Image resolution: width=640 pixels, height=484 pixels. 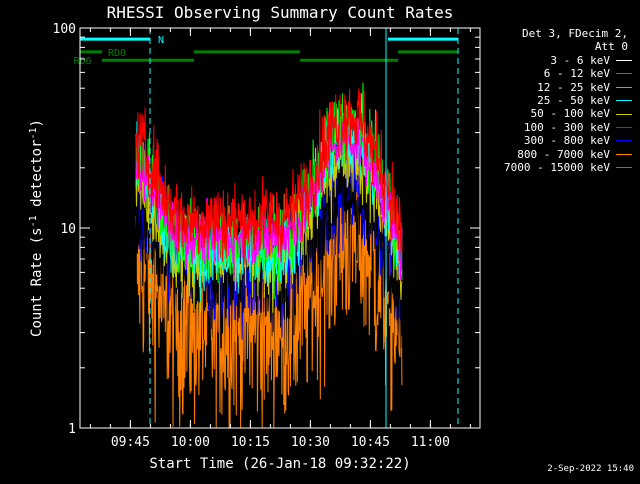 I want to click on y-axis-label: Count Rate (s-1 detector-1), so click(x=36, y=228).